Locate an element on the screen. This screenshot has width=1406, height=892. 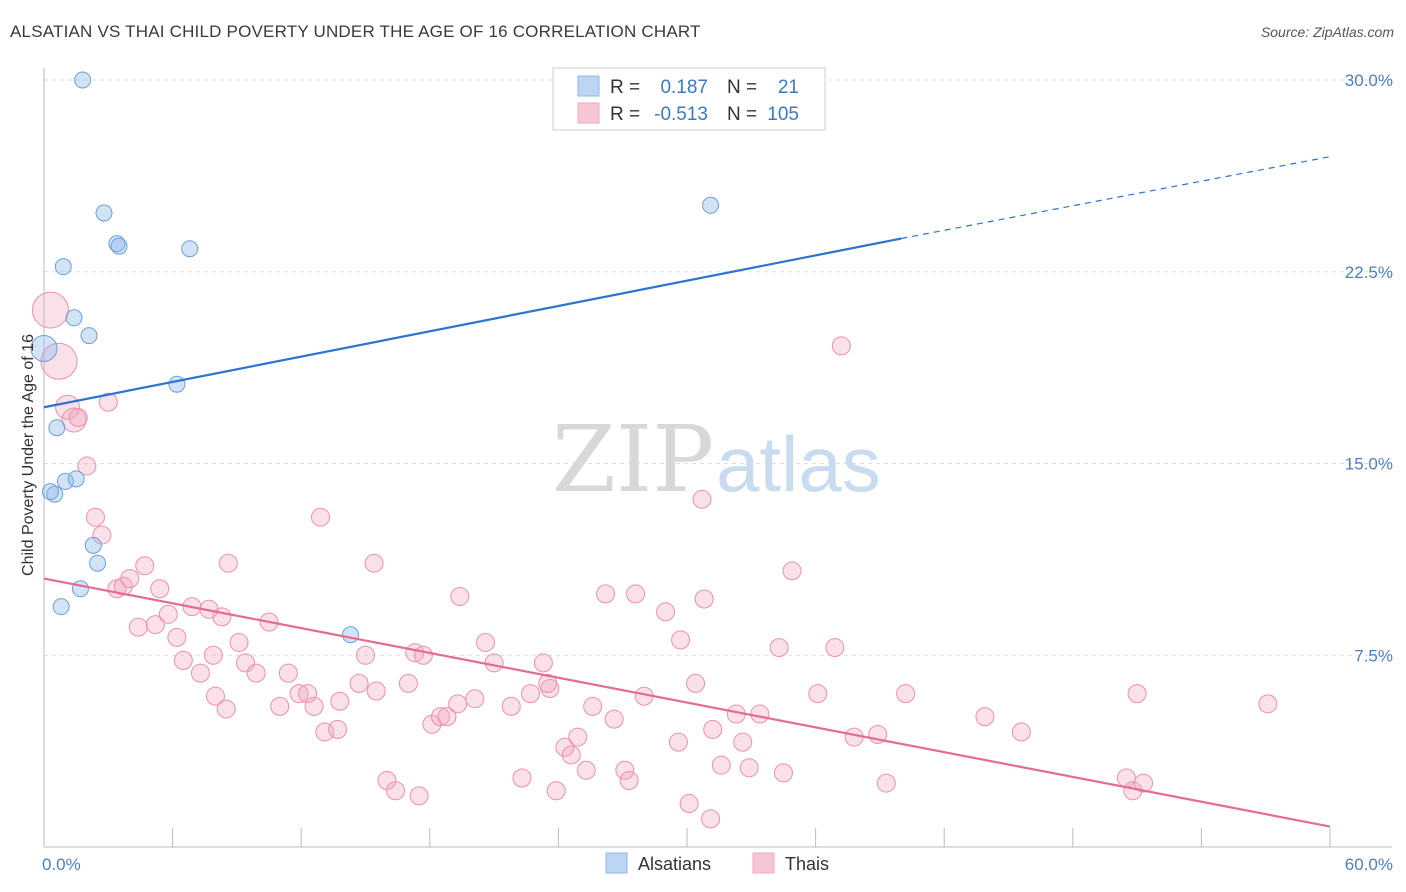
y-tick-label: 15.0% is located at coordinates (1369, 464).